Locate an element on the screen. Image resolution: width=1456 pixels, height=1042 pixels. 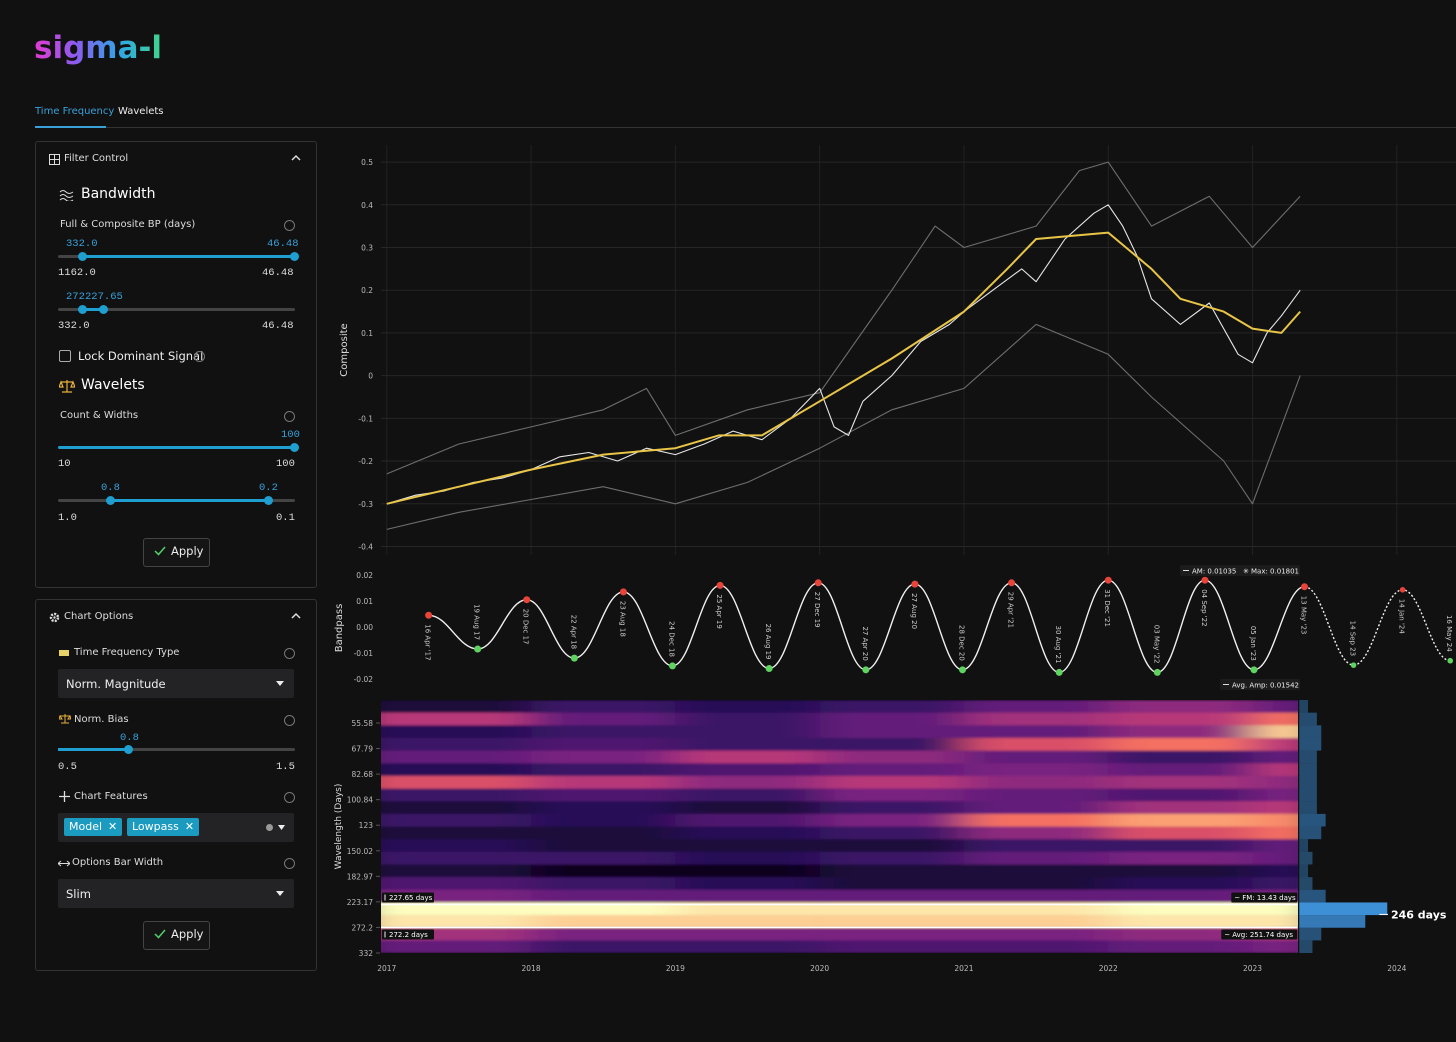
slider-max: 0.1 is located at coordinates (285, 518).